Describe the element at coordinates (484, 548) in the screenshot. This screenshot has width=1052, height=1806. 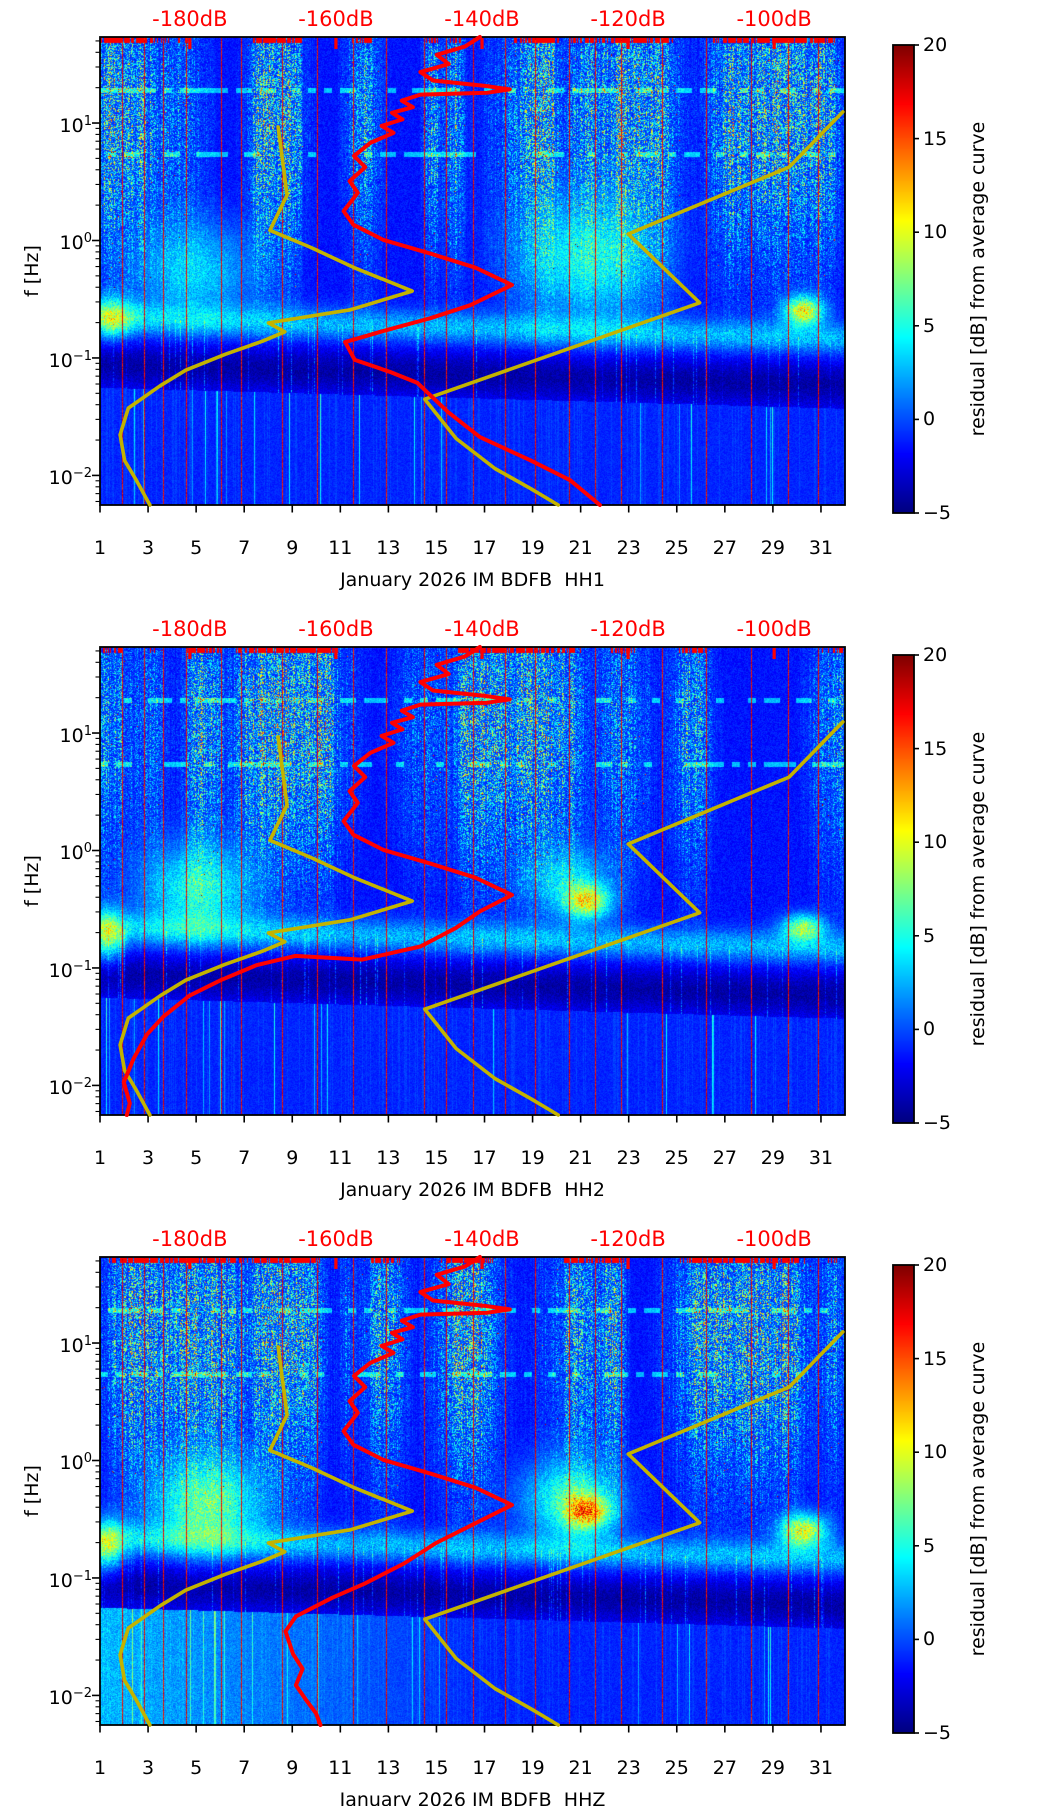
I see `x-tick-label: 17` at that location.